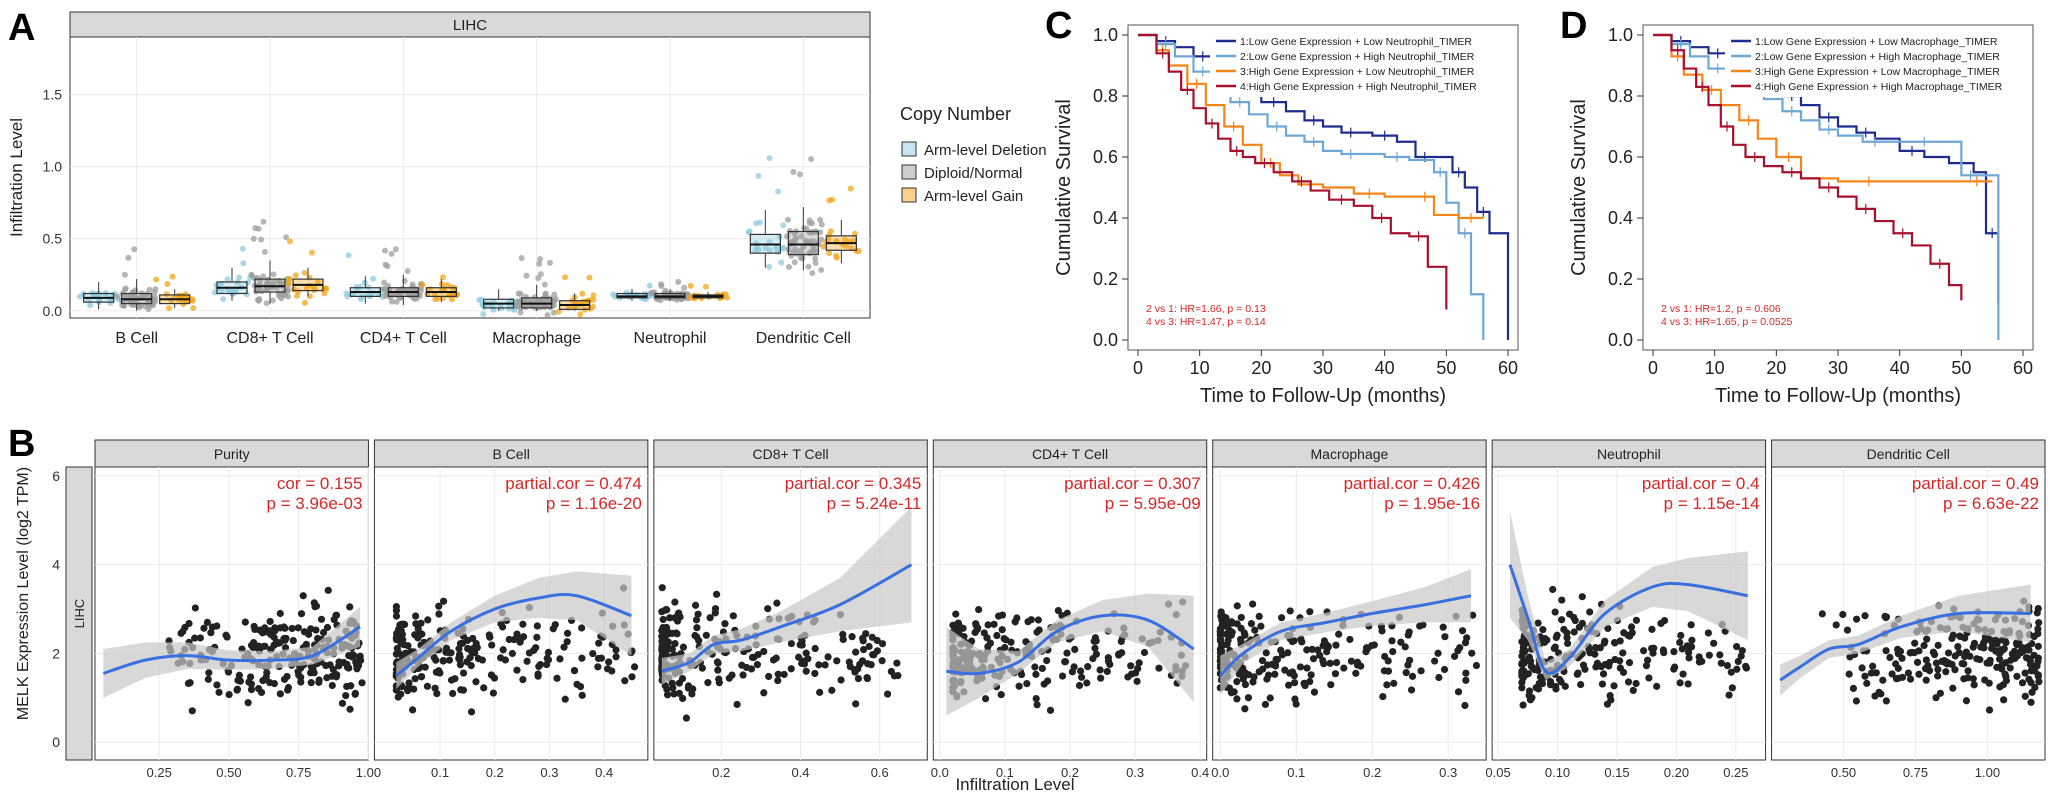  What do you see at coordinates (880, 772) in the screenshot?
I see `x-tick-label: 0.6` at bounding box center [880, 772].